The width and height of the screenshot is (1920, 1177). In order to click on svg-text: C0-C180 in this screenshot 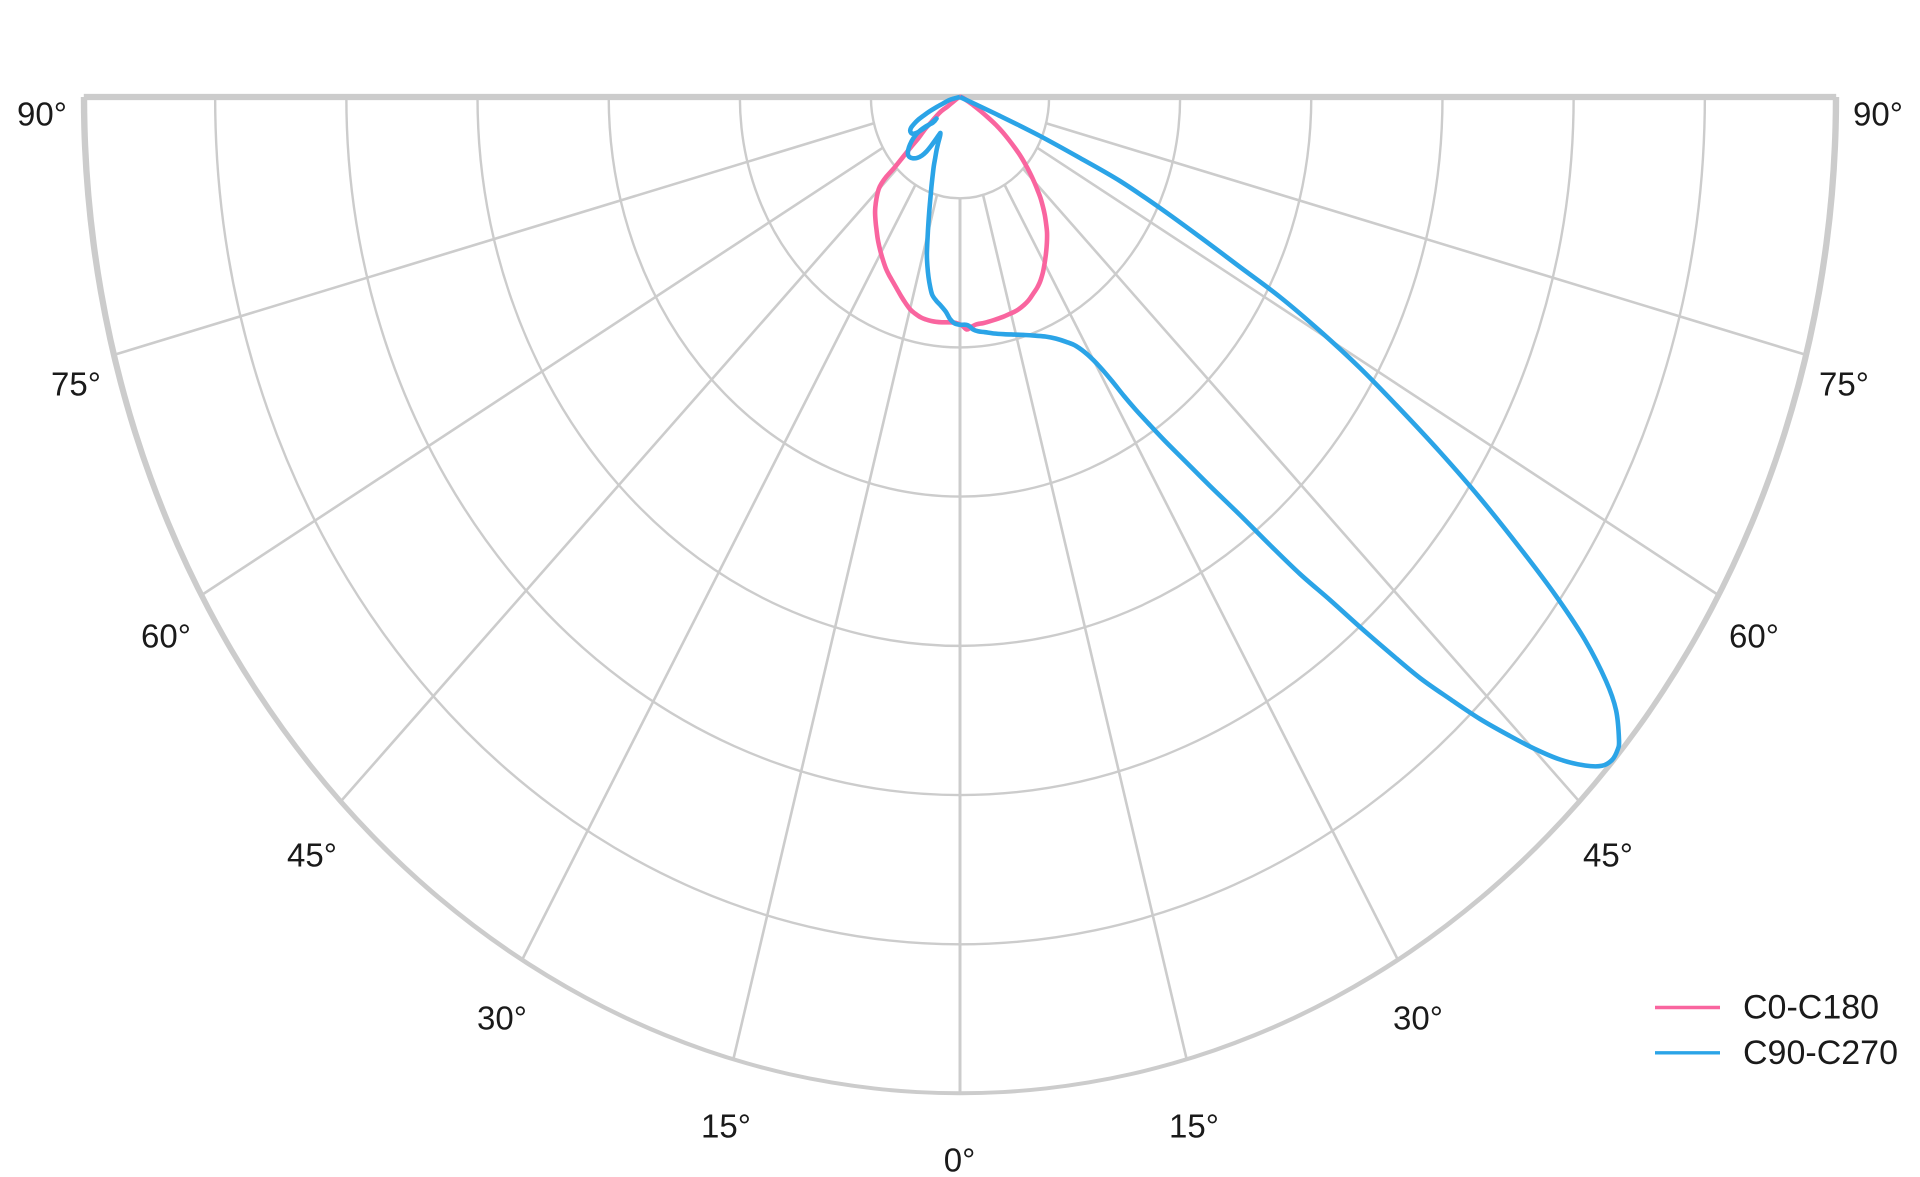, I will do `click(1811, 1008)`.